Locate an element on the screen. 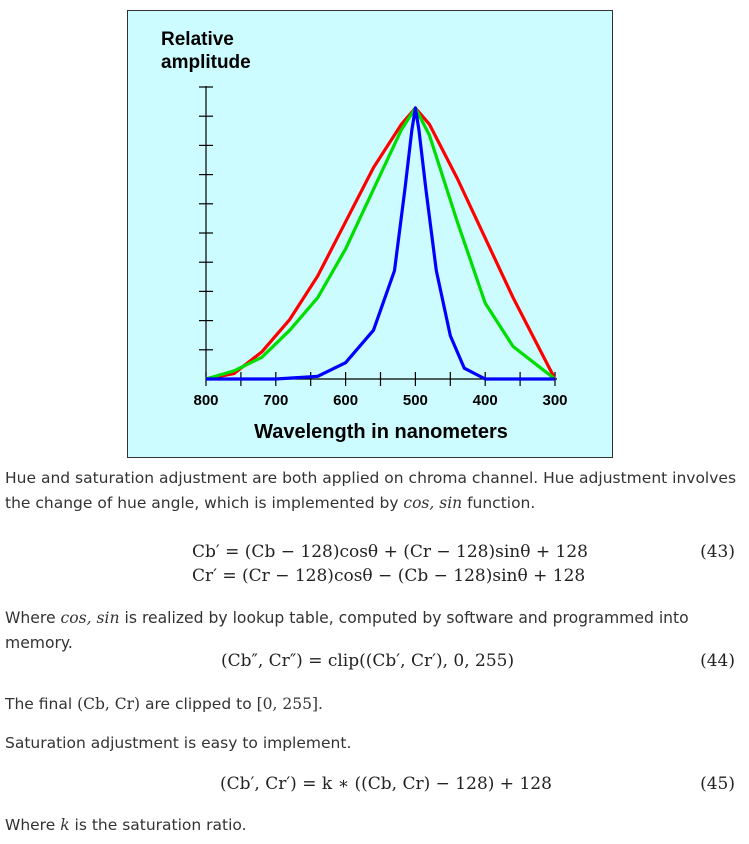  paragraph-ratio: Where k is the saturation ratio. is located at coordinates (126, 825).